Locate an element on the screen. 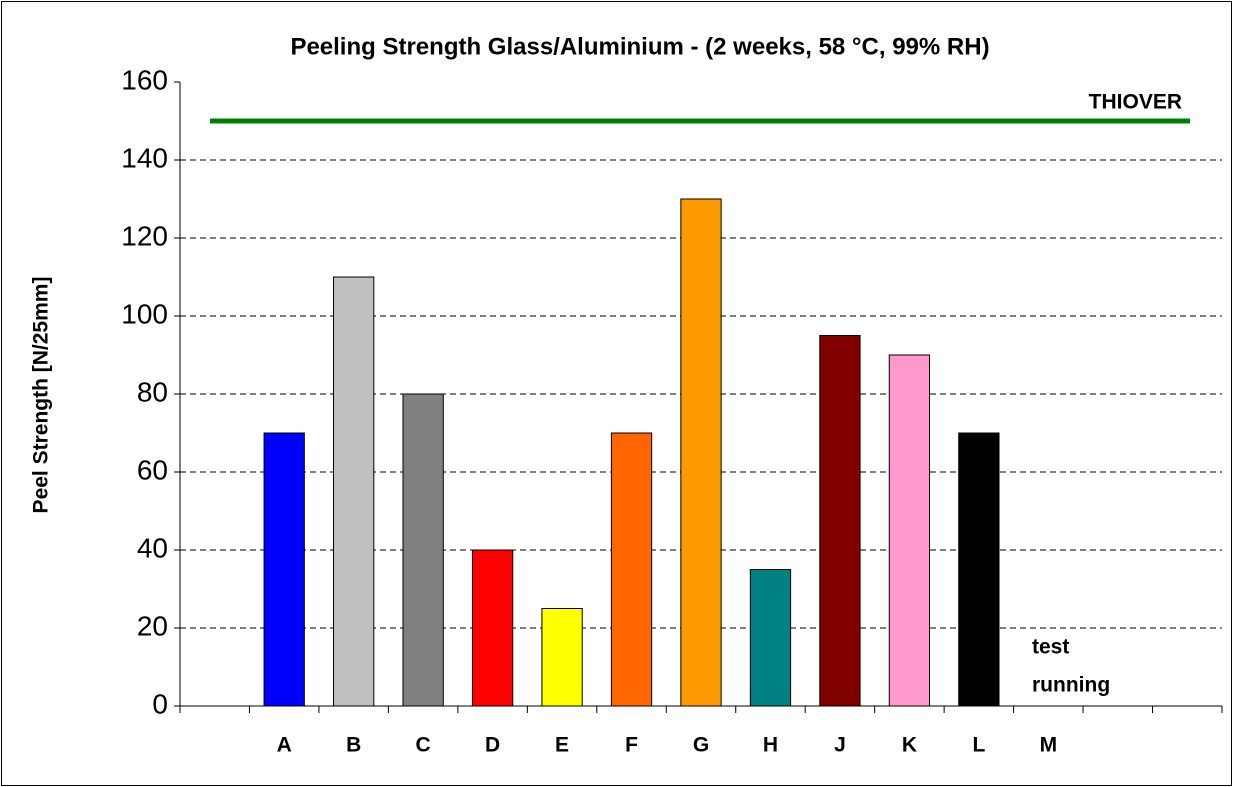 The height and width of the screenshot is (787, 1233). y-tick-label: 100 is located at coordinates (144, 313).